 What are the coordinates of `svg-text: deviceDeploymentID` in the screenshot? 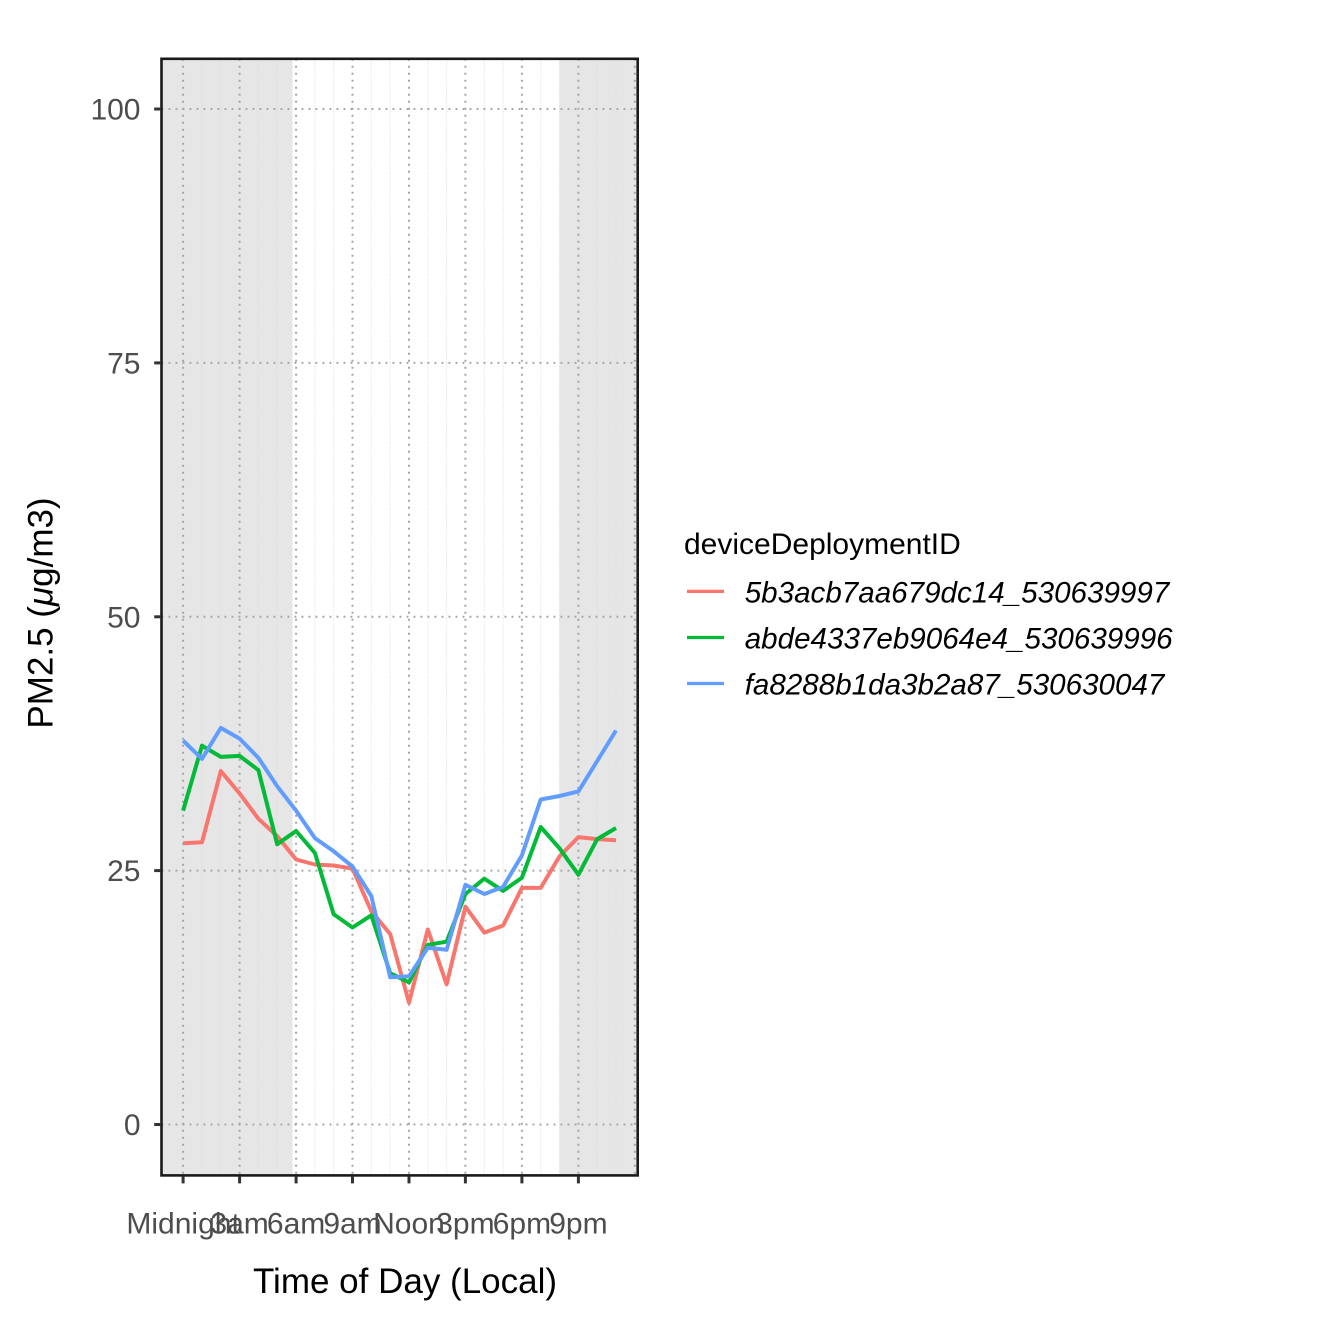 It's located at (822, 544).